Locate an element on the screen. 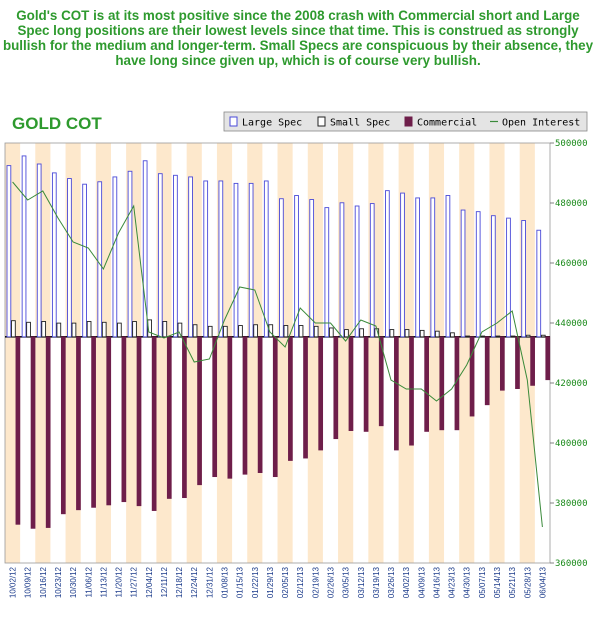 The width and height of the screenshot is (596, 620). x-tick-label: 12/18/12 is located at coordinates (179, 582).